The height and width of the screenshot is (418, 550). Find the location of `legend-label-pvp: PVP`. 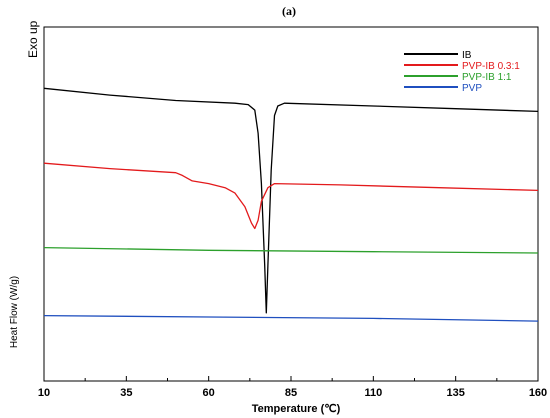

legend-label-pvp: PVP is located at coordinates (472, 88).